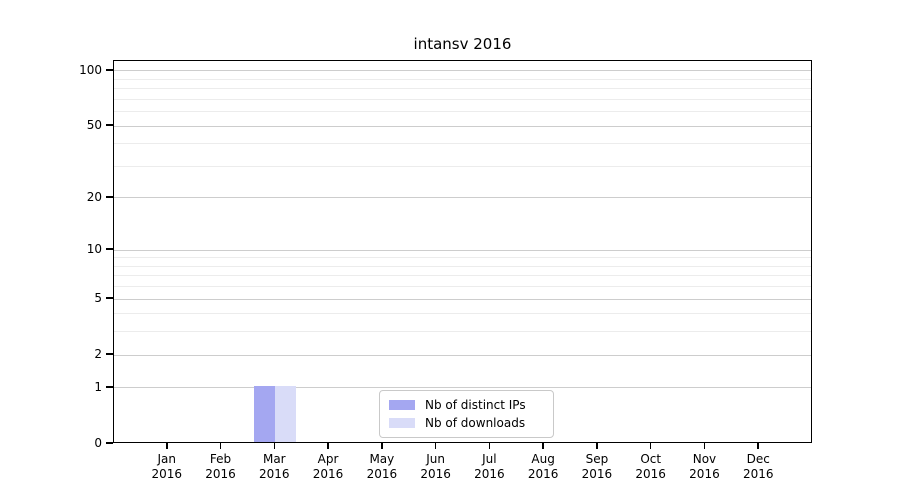 This screenshot has height=500, width=900. Describe the element at coordinates (94, 249) in the screenshot. I see `y-tick-label: 10` at that location.